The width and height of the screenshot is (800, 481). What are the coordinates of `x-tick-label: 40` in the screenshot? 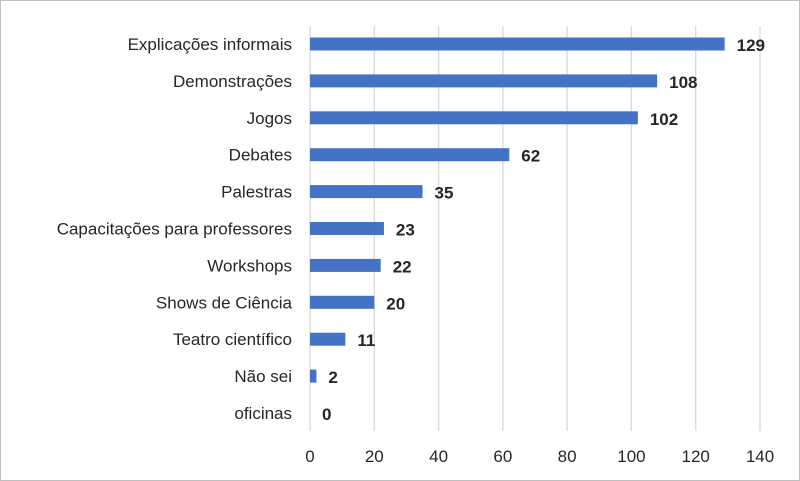 It's located at (438, 456).